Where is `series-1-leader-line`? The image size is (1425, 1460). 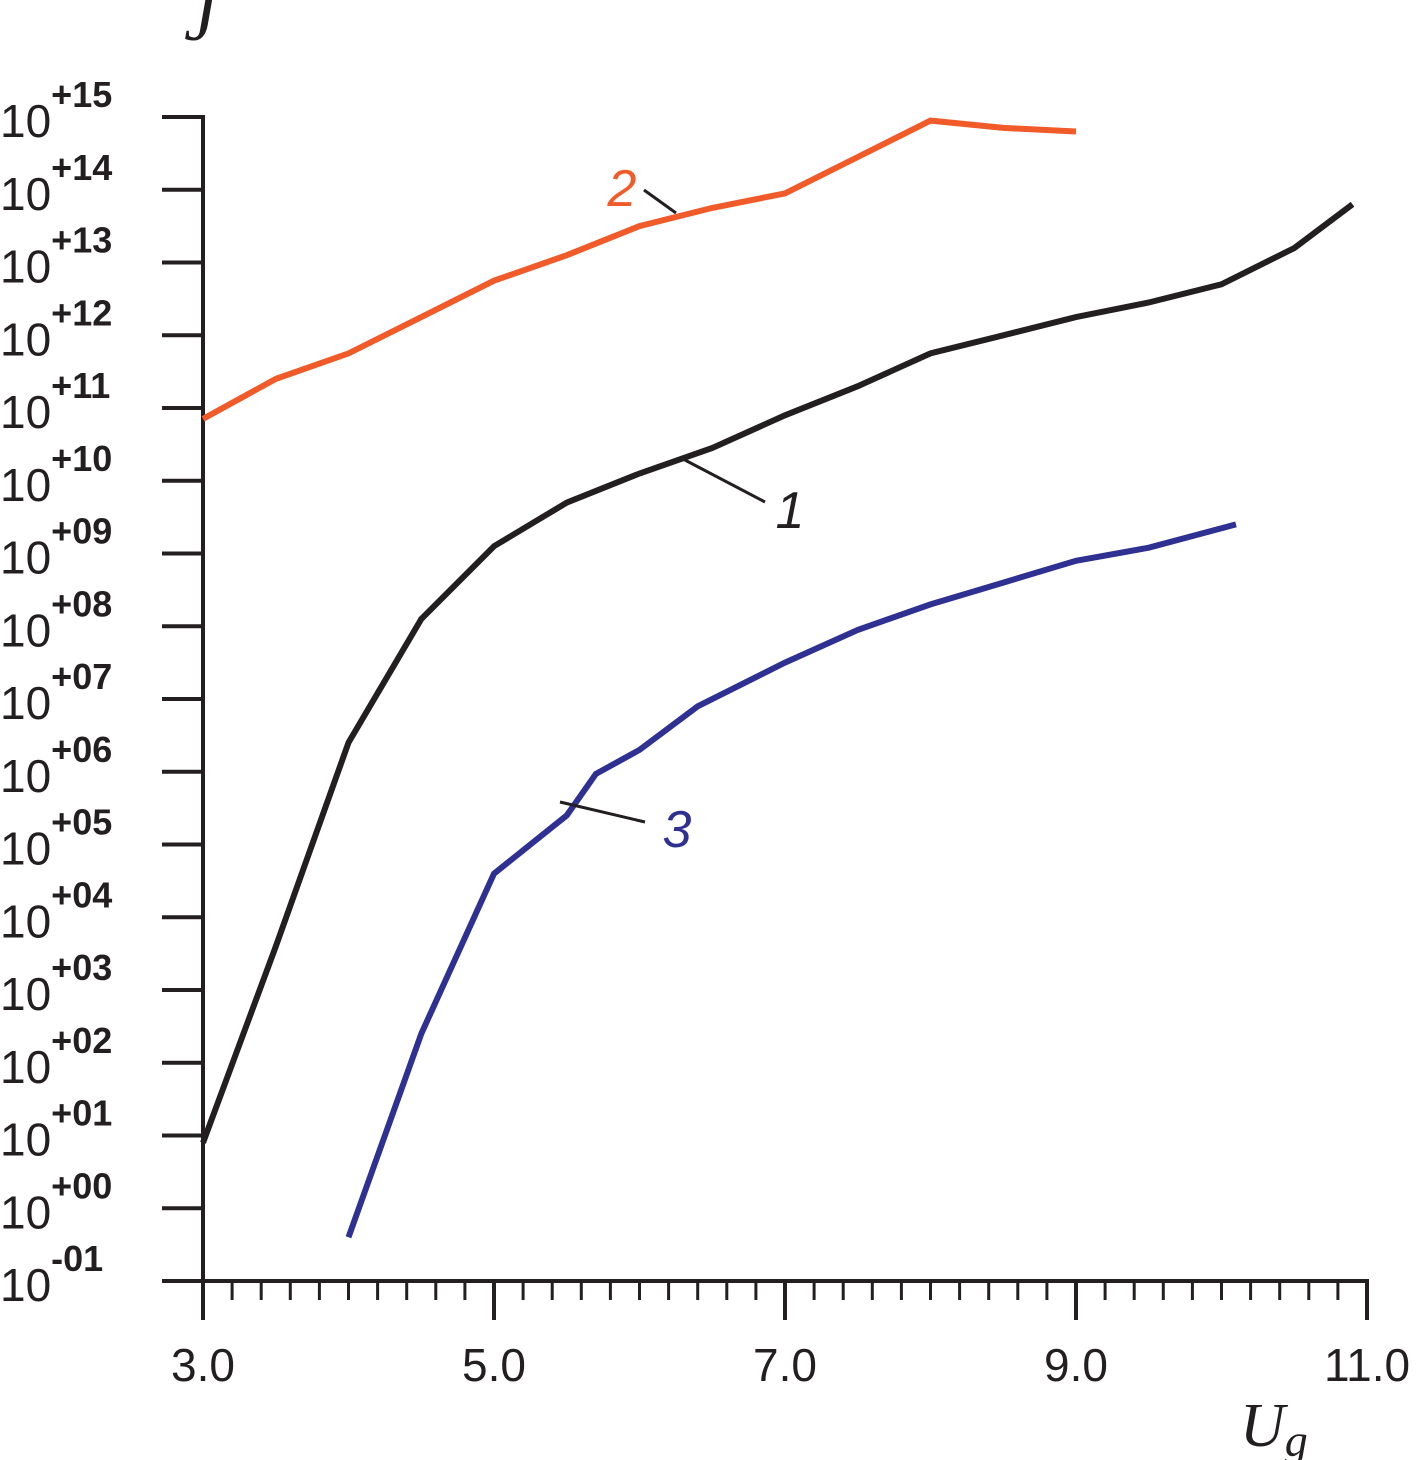
series-1-leader-line is located at coordinates (724, 480).